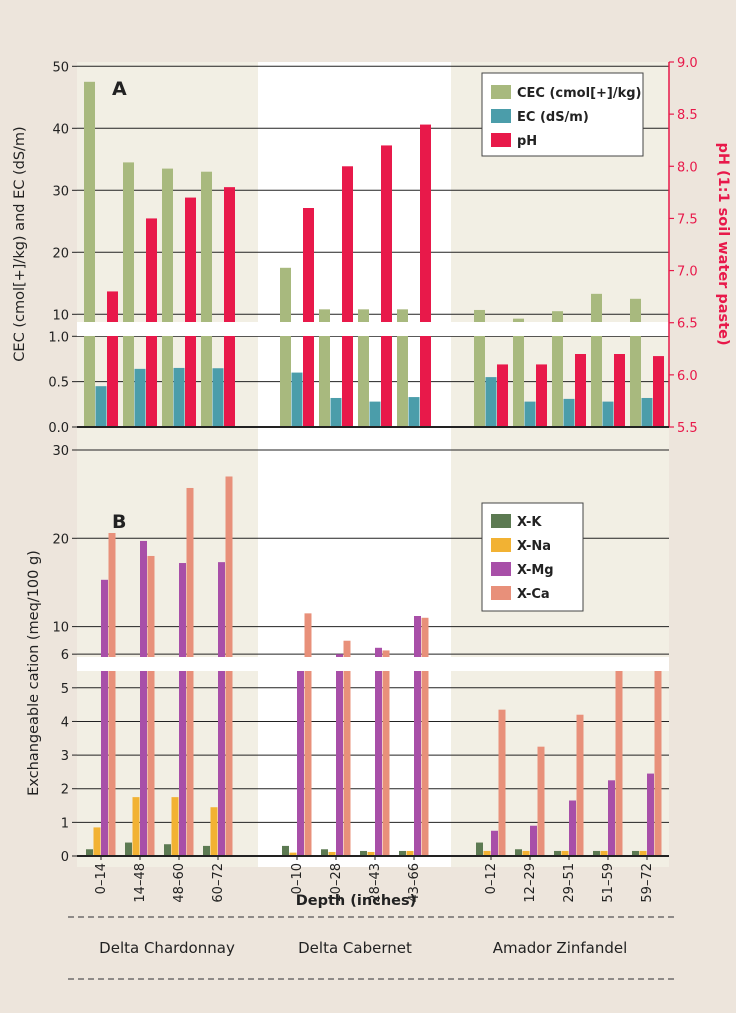 The width and height of the screenshot is (736, 1013). I want to click on site-label-delta-chardonnay: Delta Chardonnay, so click(167, 948).